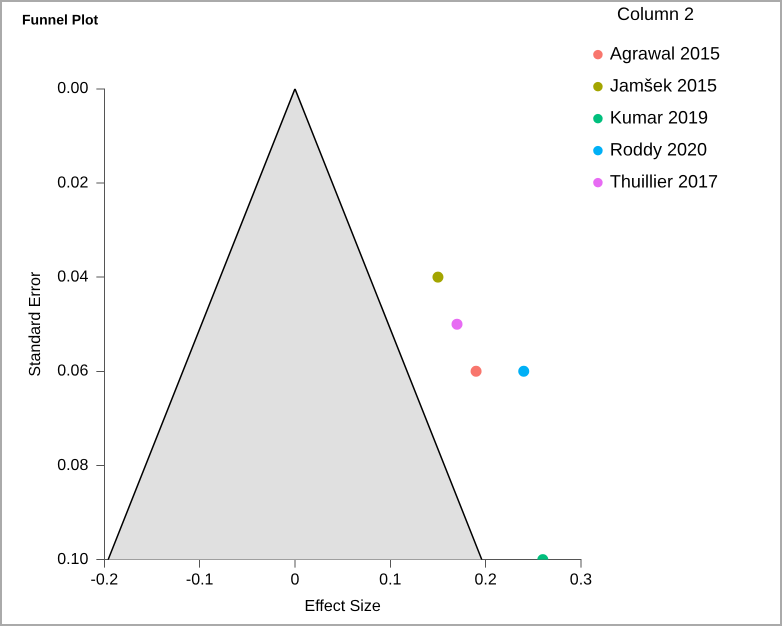 Image resolution: width=782 pixels, height=626 pixels. Describe the element at coordinates (663, 86) in the screenshot. I see `legend-label: Jamšek 2015` at that location.